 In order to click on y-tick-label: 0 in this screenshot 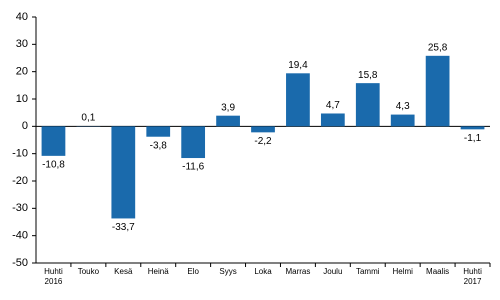, I will do `click(25, 126)`.